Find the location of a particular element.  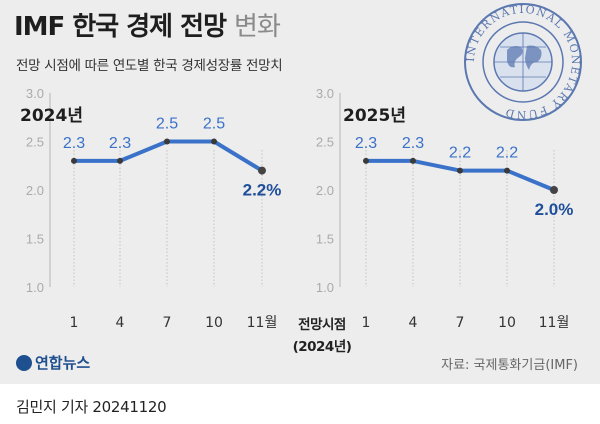

emblem-inner-ring is located at coordinates (523, 62).